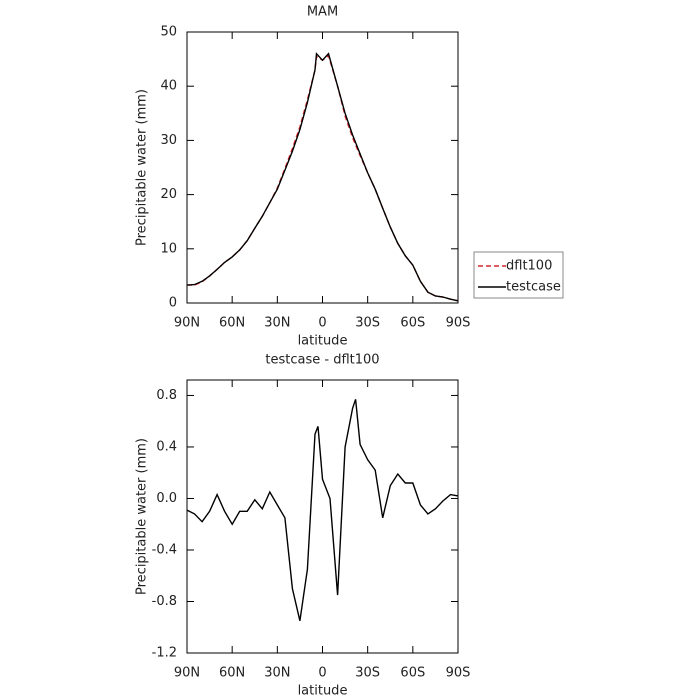 The height and width of the screenshot is (700, 700). What do you see at coordinates (529, 266) in the screenshot?
I see `legend-label: dflt100` at bounding box center [529, 266].